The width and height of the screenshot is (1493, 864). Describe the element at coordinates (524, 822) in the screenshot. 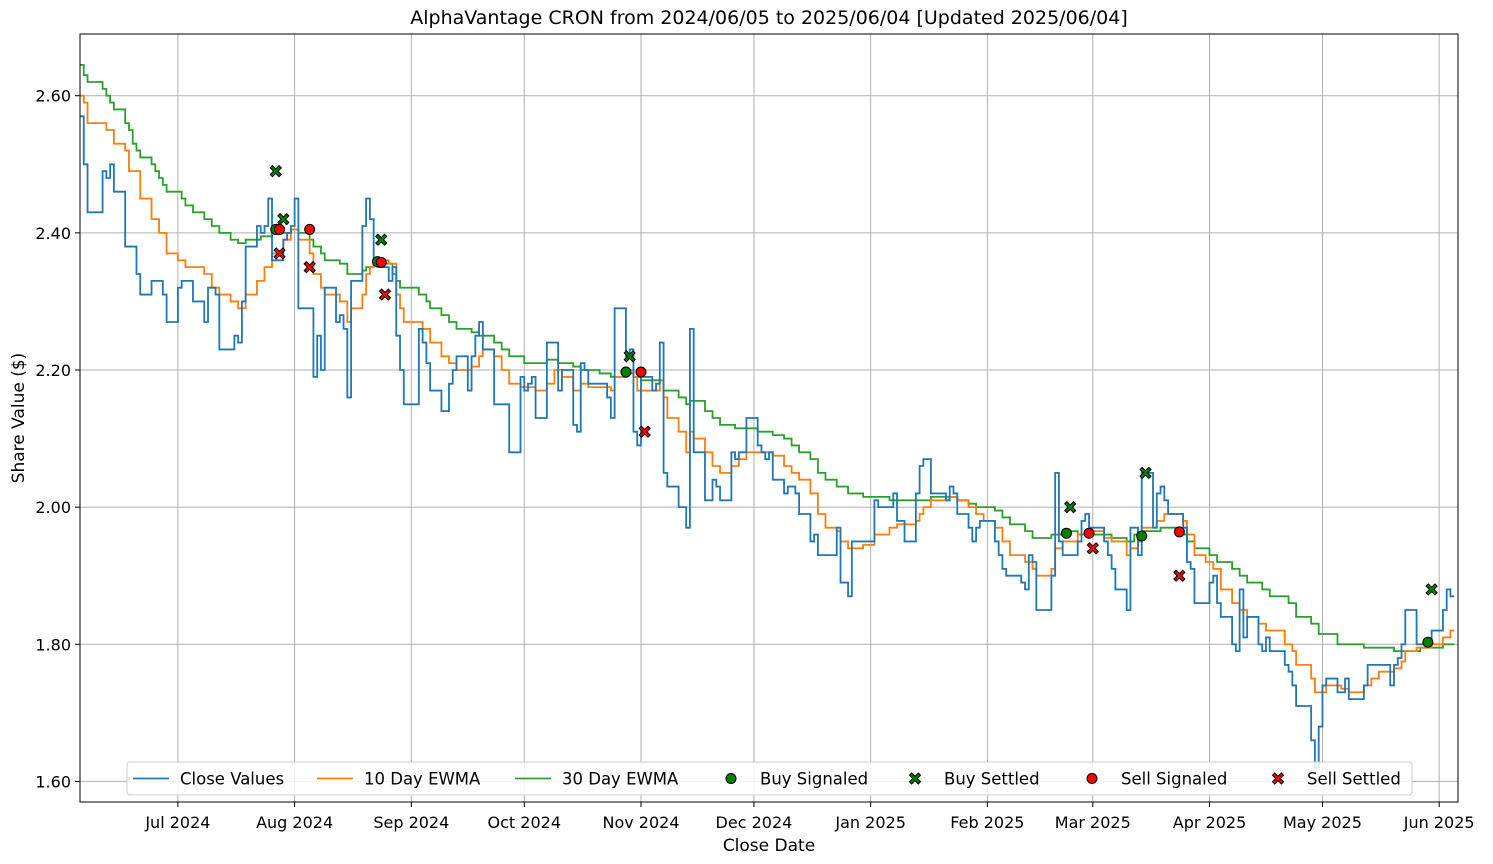

I see `x-tick-label: Oct 2024` at that location.